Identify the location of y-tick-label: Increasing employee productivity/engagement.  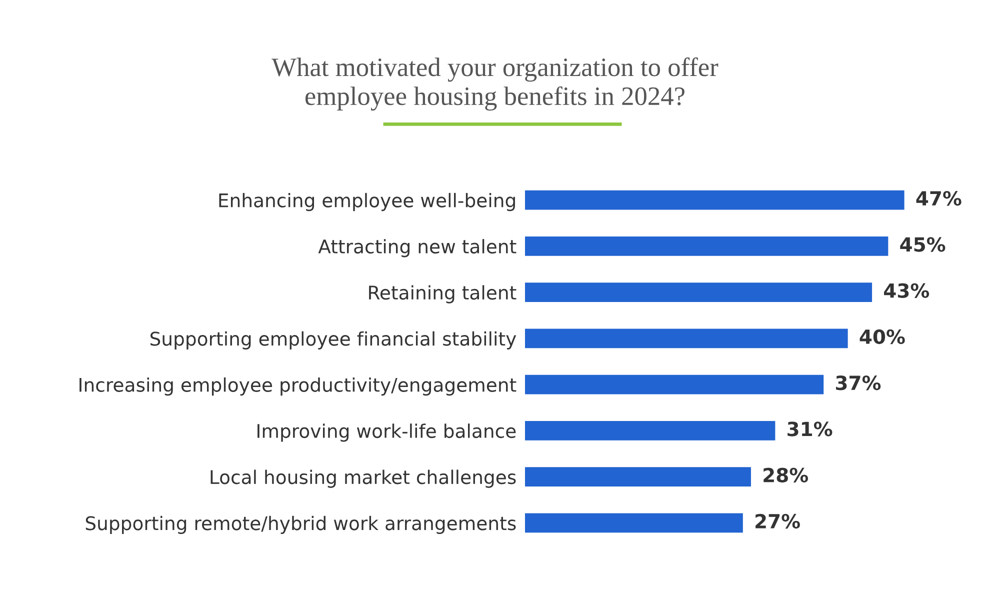
(298, 386).